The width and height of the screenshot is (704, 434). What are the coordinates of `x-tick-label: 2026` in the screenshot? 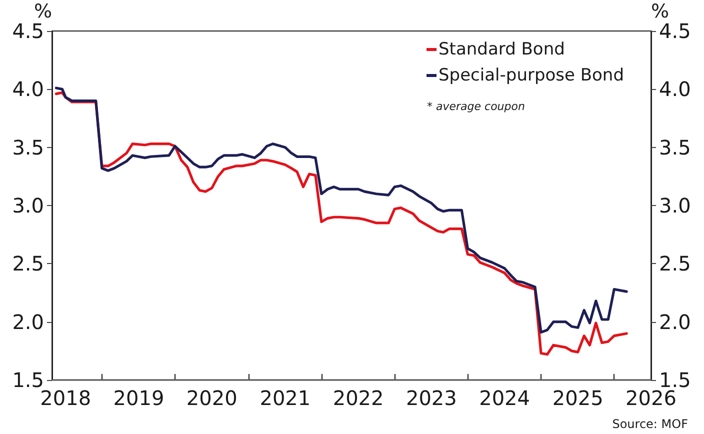 It's located at (651, 398).